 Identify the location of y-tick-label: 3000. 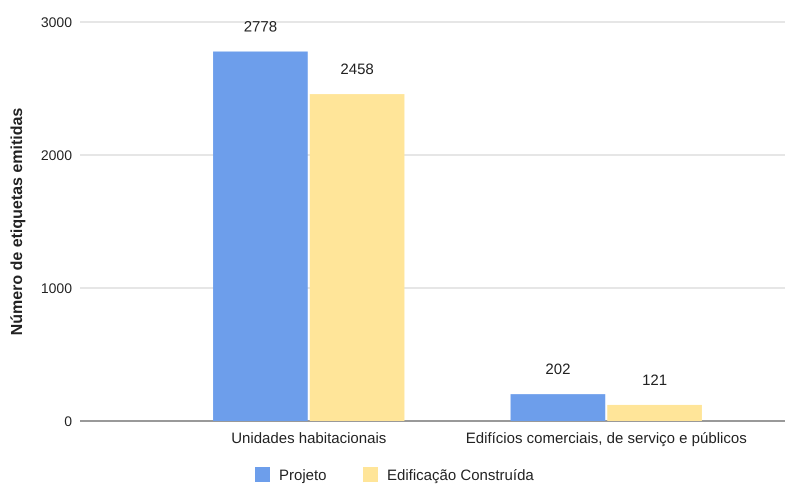
(56, 22).